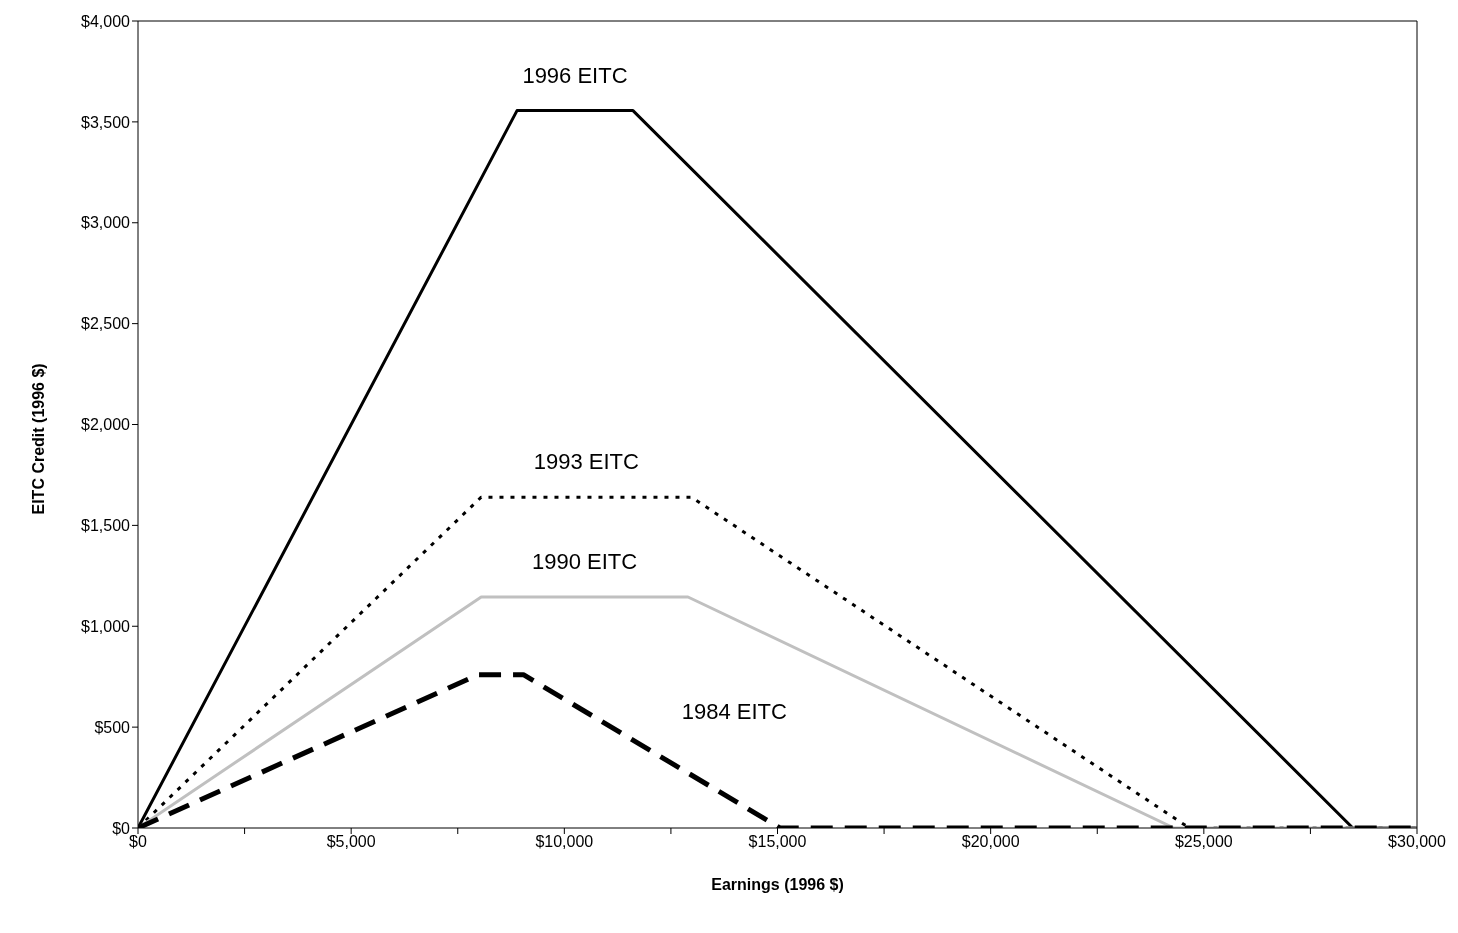  What do you see at coordinates (1203, 842) in the screenshot?
I see `x-tick-label: $25,000` at bounding box center [1203, 842].